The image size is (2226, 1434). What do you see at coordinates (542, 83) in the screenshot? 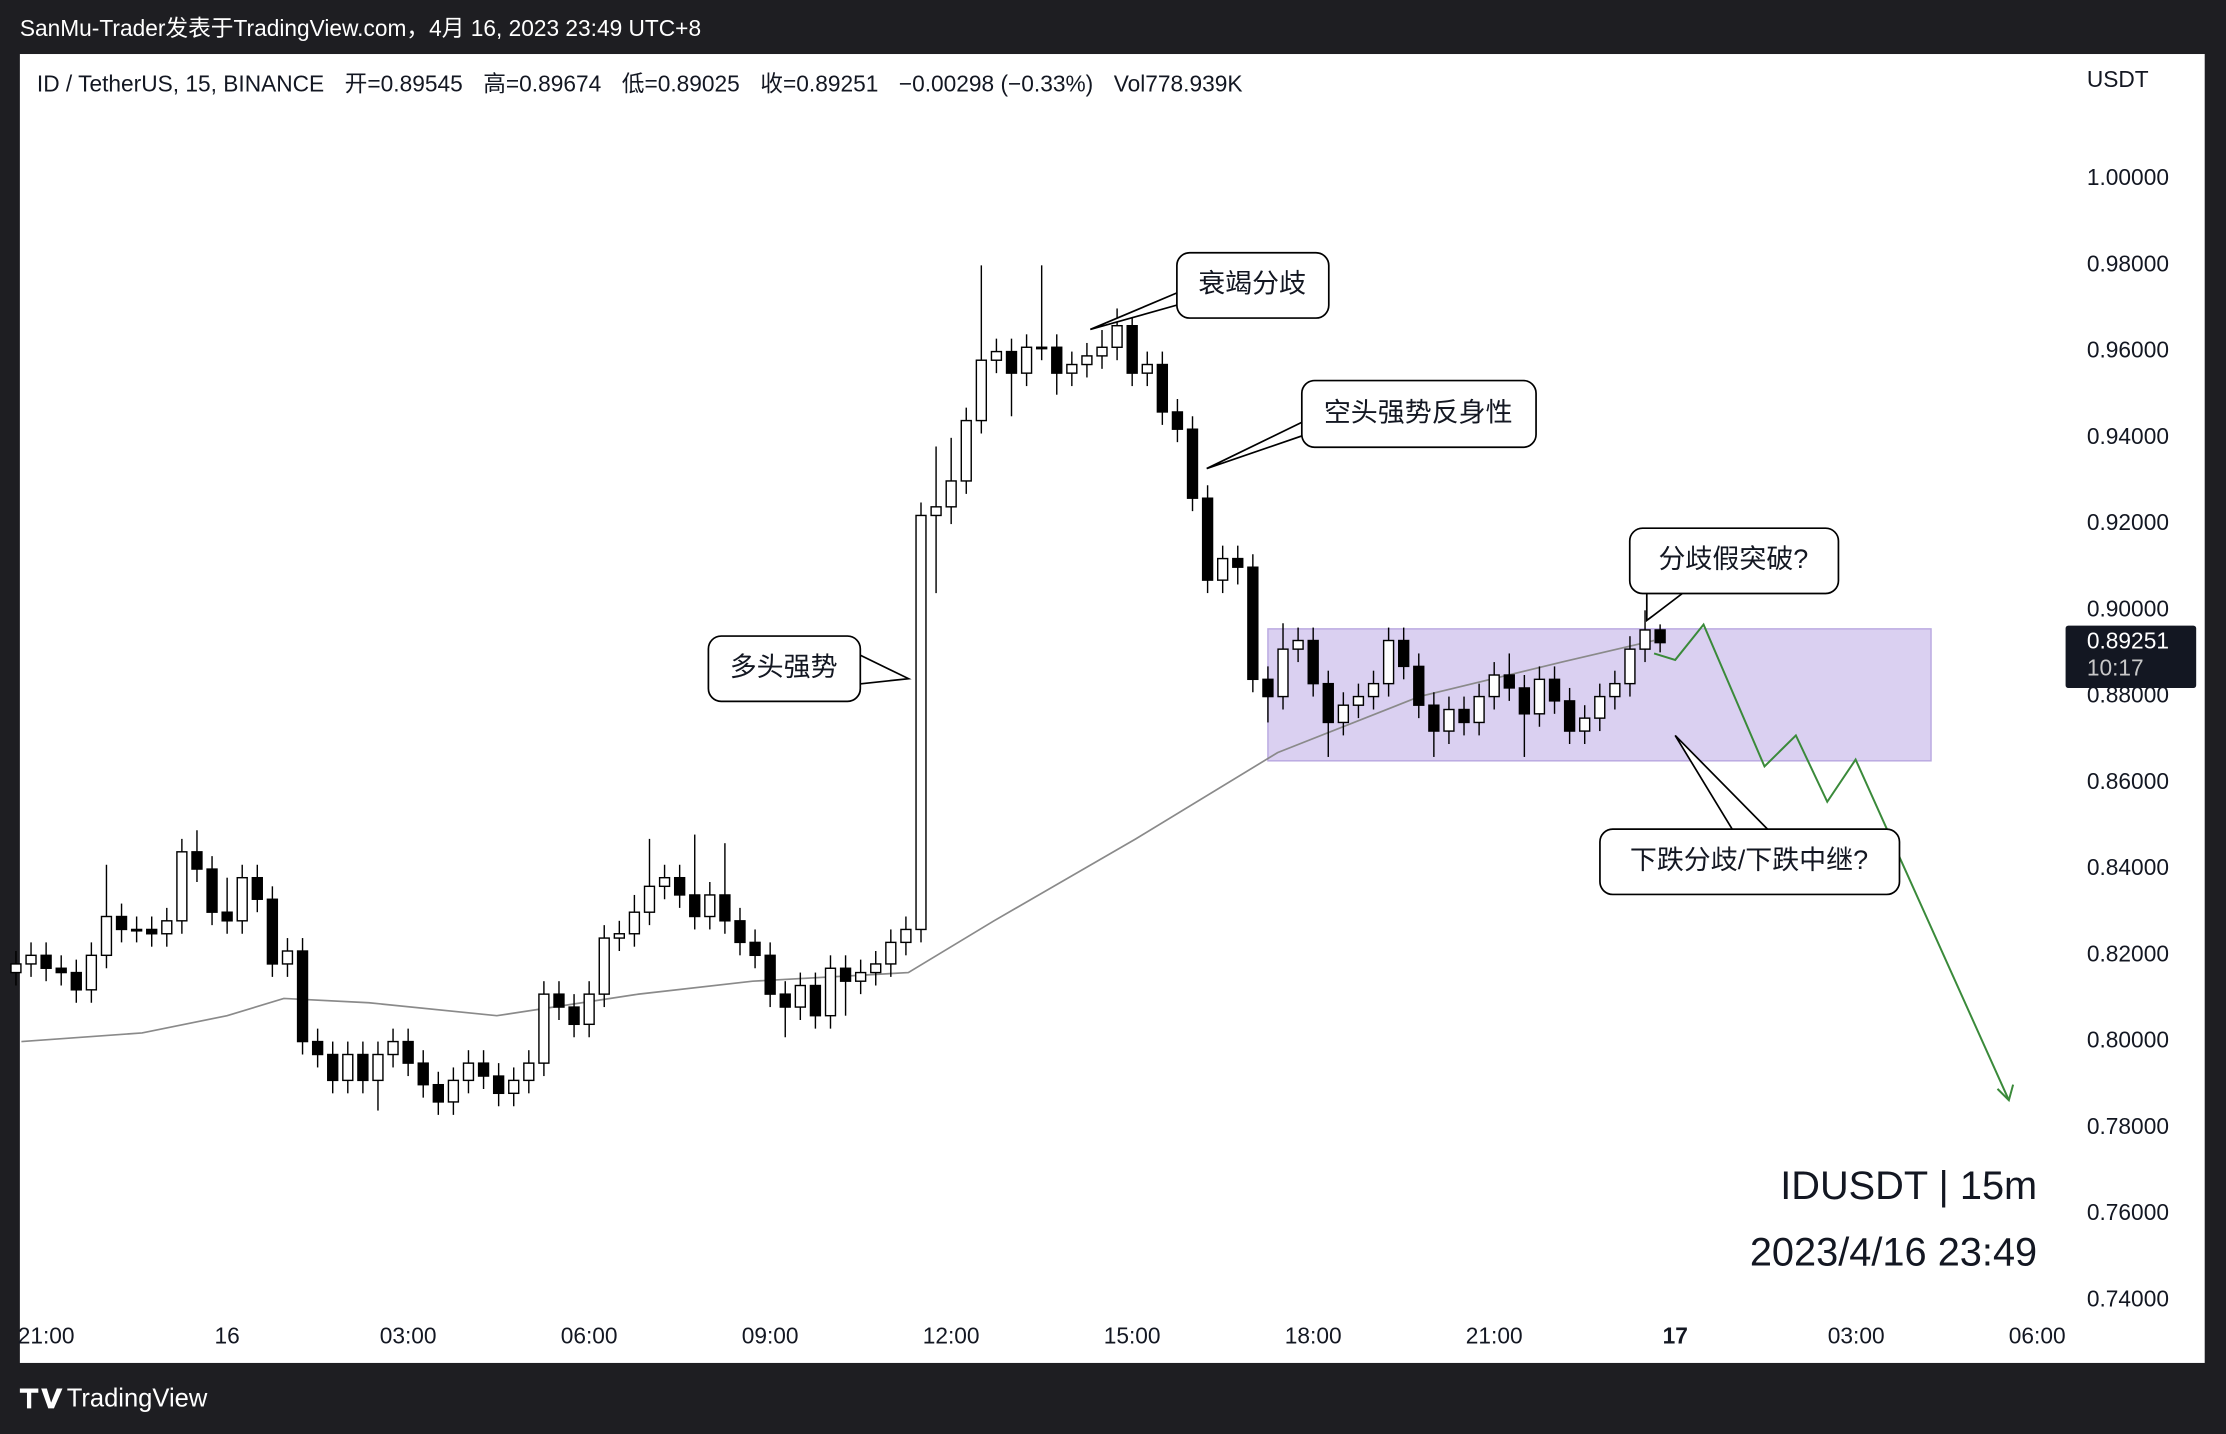
I see `legend-high: 高=0.89674` at bounding box center [542, 83].